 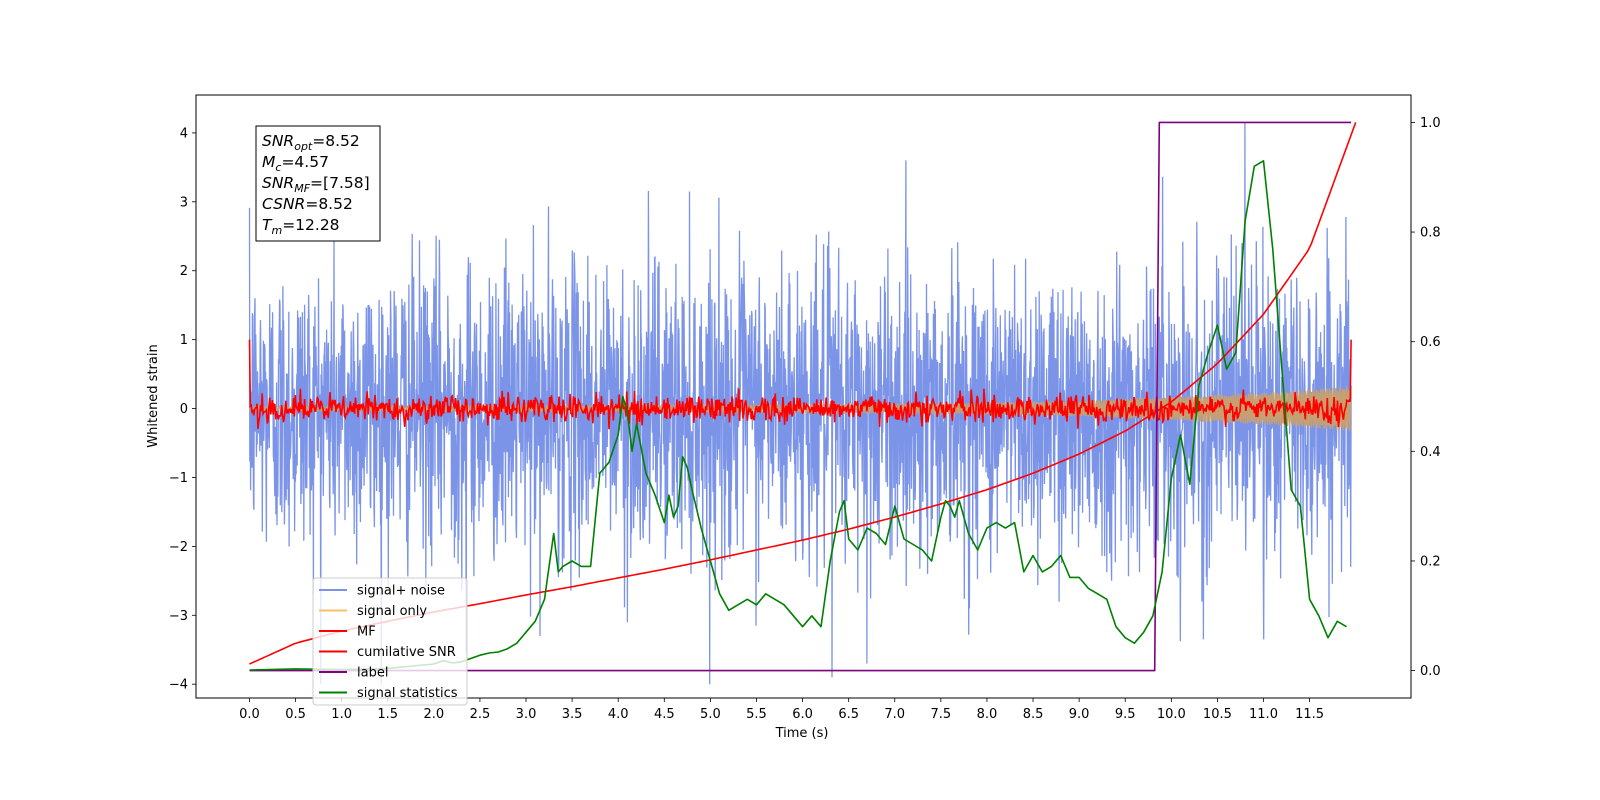 I want to click on annotation-line: Tm=12.28, so click(x=301, y=226).